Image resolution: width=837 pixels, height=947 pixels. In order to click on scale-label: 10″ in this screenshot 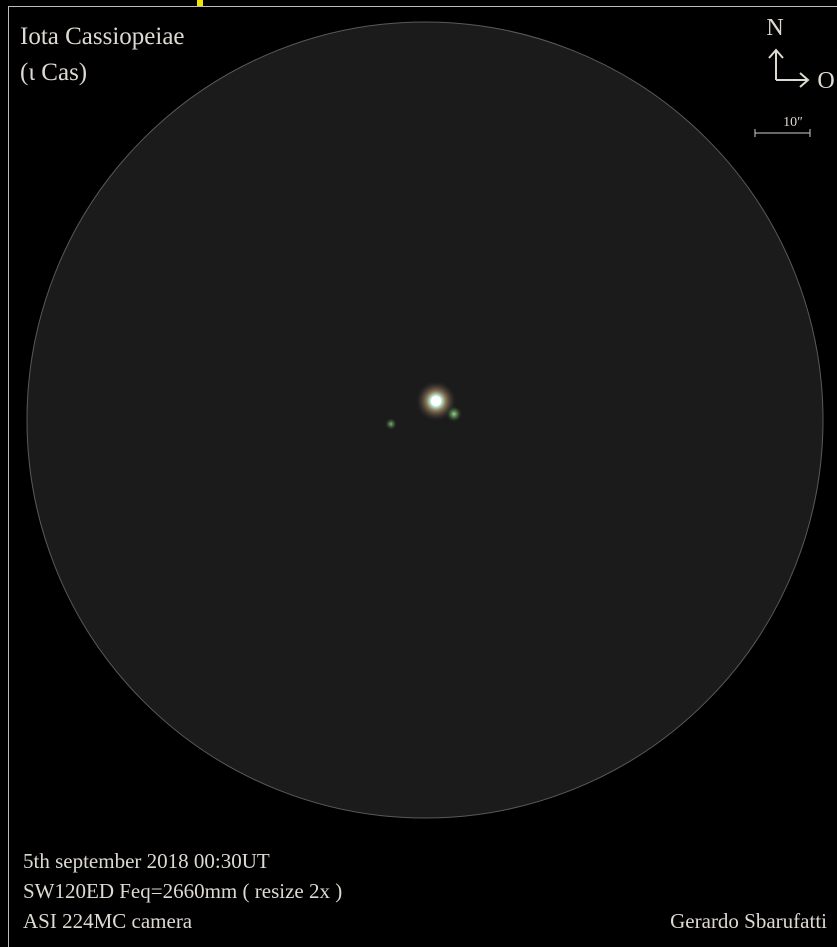, I will do `click(793, 122)`.